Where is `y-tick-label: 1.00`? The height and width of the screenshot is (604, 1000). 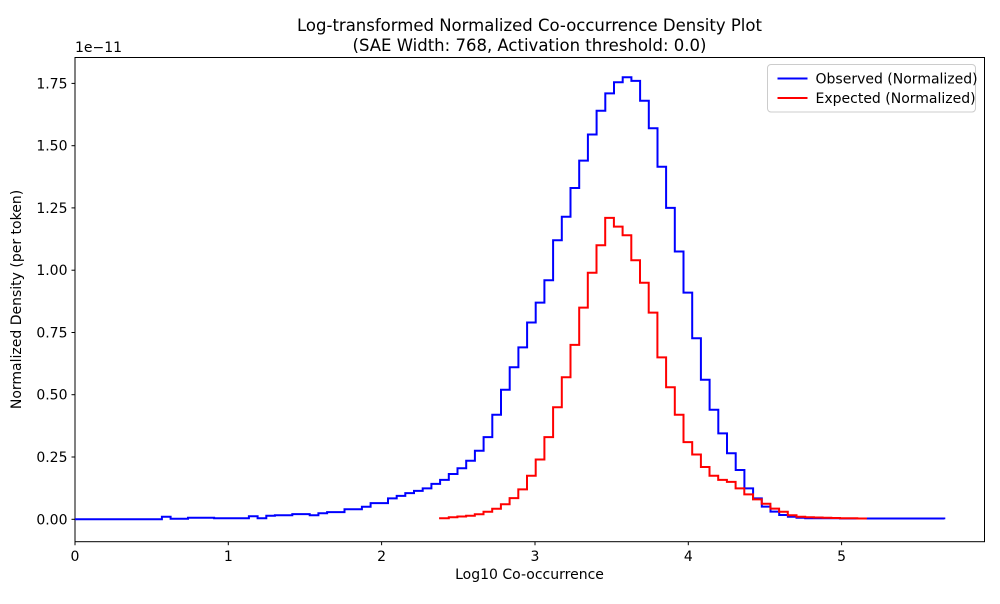
y-tick-label: 1.00 is located at coordinates (51, 271).